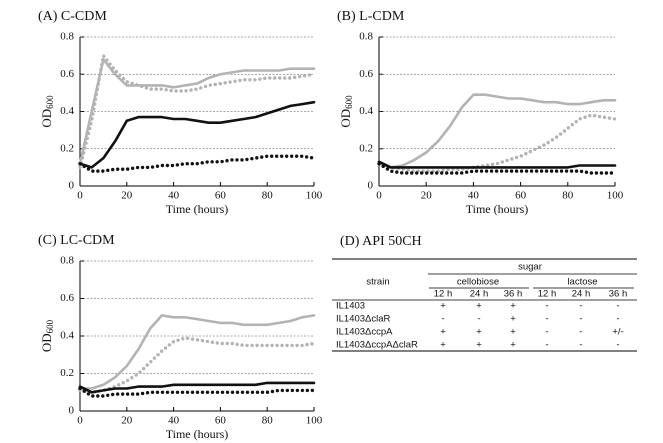 This screenshot has height=443, width=663. I want to click on strain-header: strain, so click(377, 282).